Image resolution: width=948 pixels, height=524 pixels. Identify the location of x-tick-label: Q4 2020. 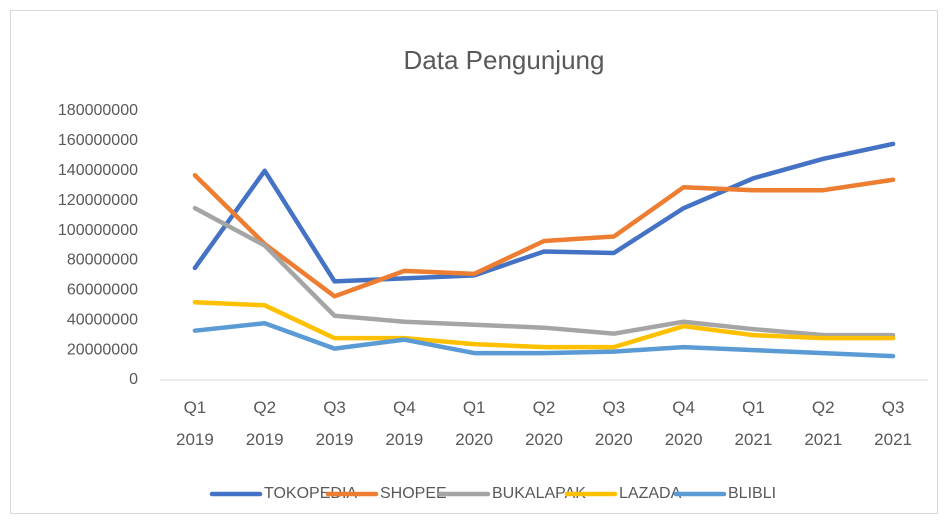
(683, 423).